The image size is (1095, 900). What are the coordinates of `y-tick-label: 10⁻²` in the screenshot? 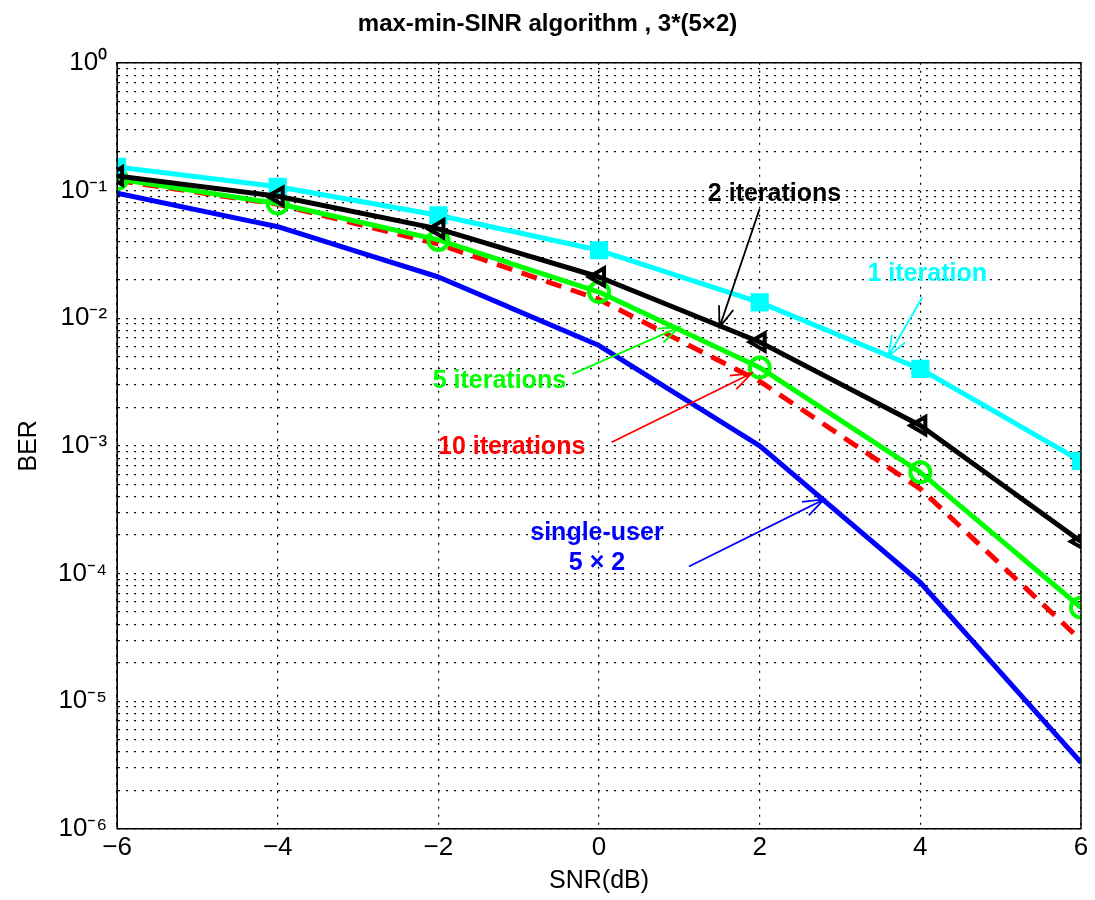 It's located at (84, 316).